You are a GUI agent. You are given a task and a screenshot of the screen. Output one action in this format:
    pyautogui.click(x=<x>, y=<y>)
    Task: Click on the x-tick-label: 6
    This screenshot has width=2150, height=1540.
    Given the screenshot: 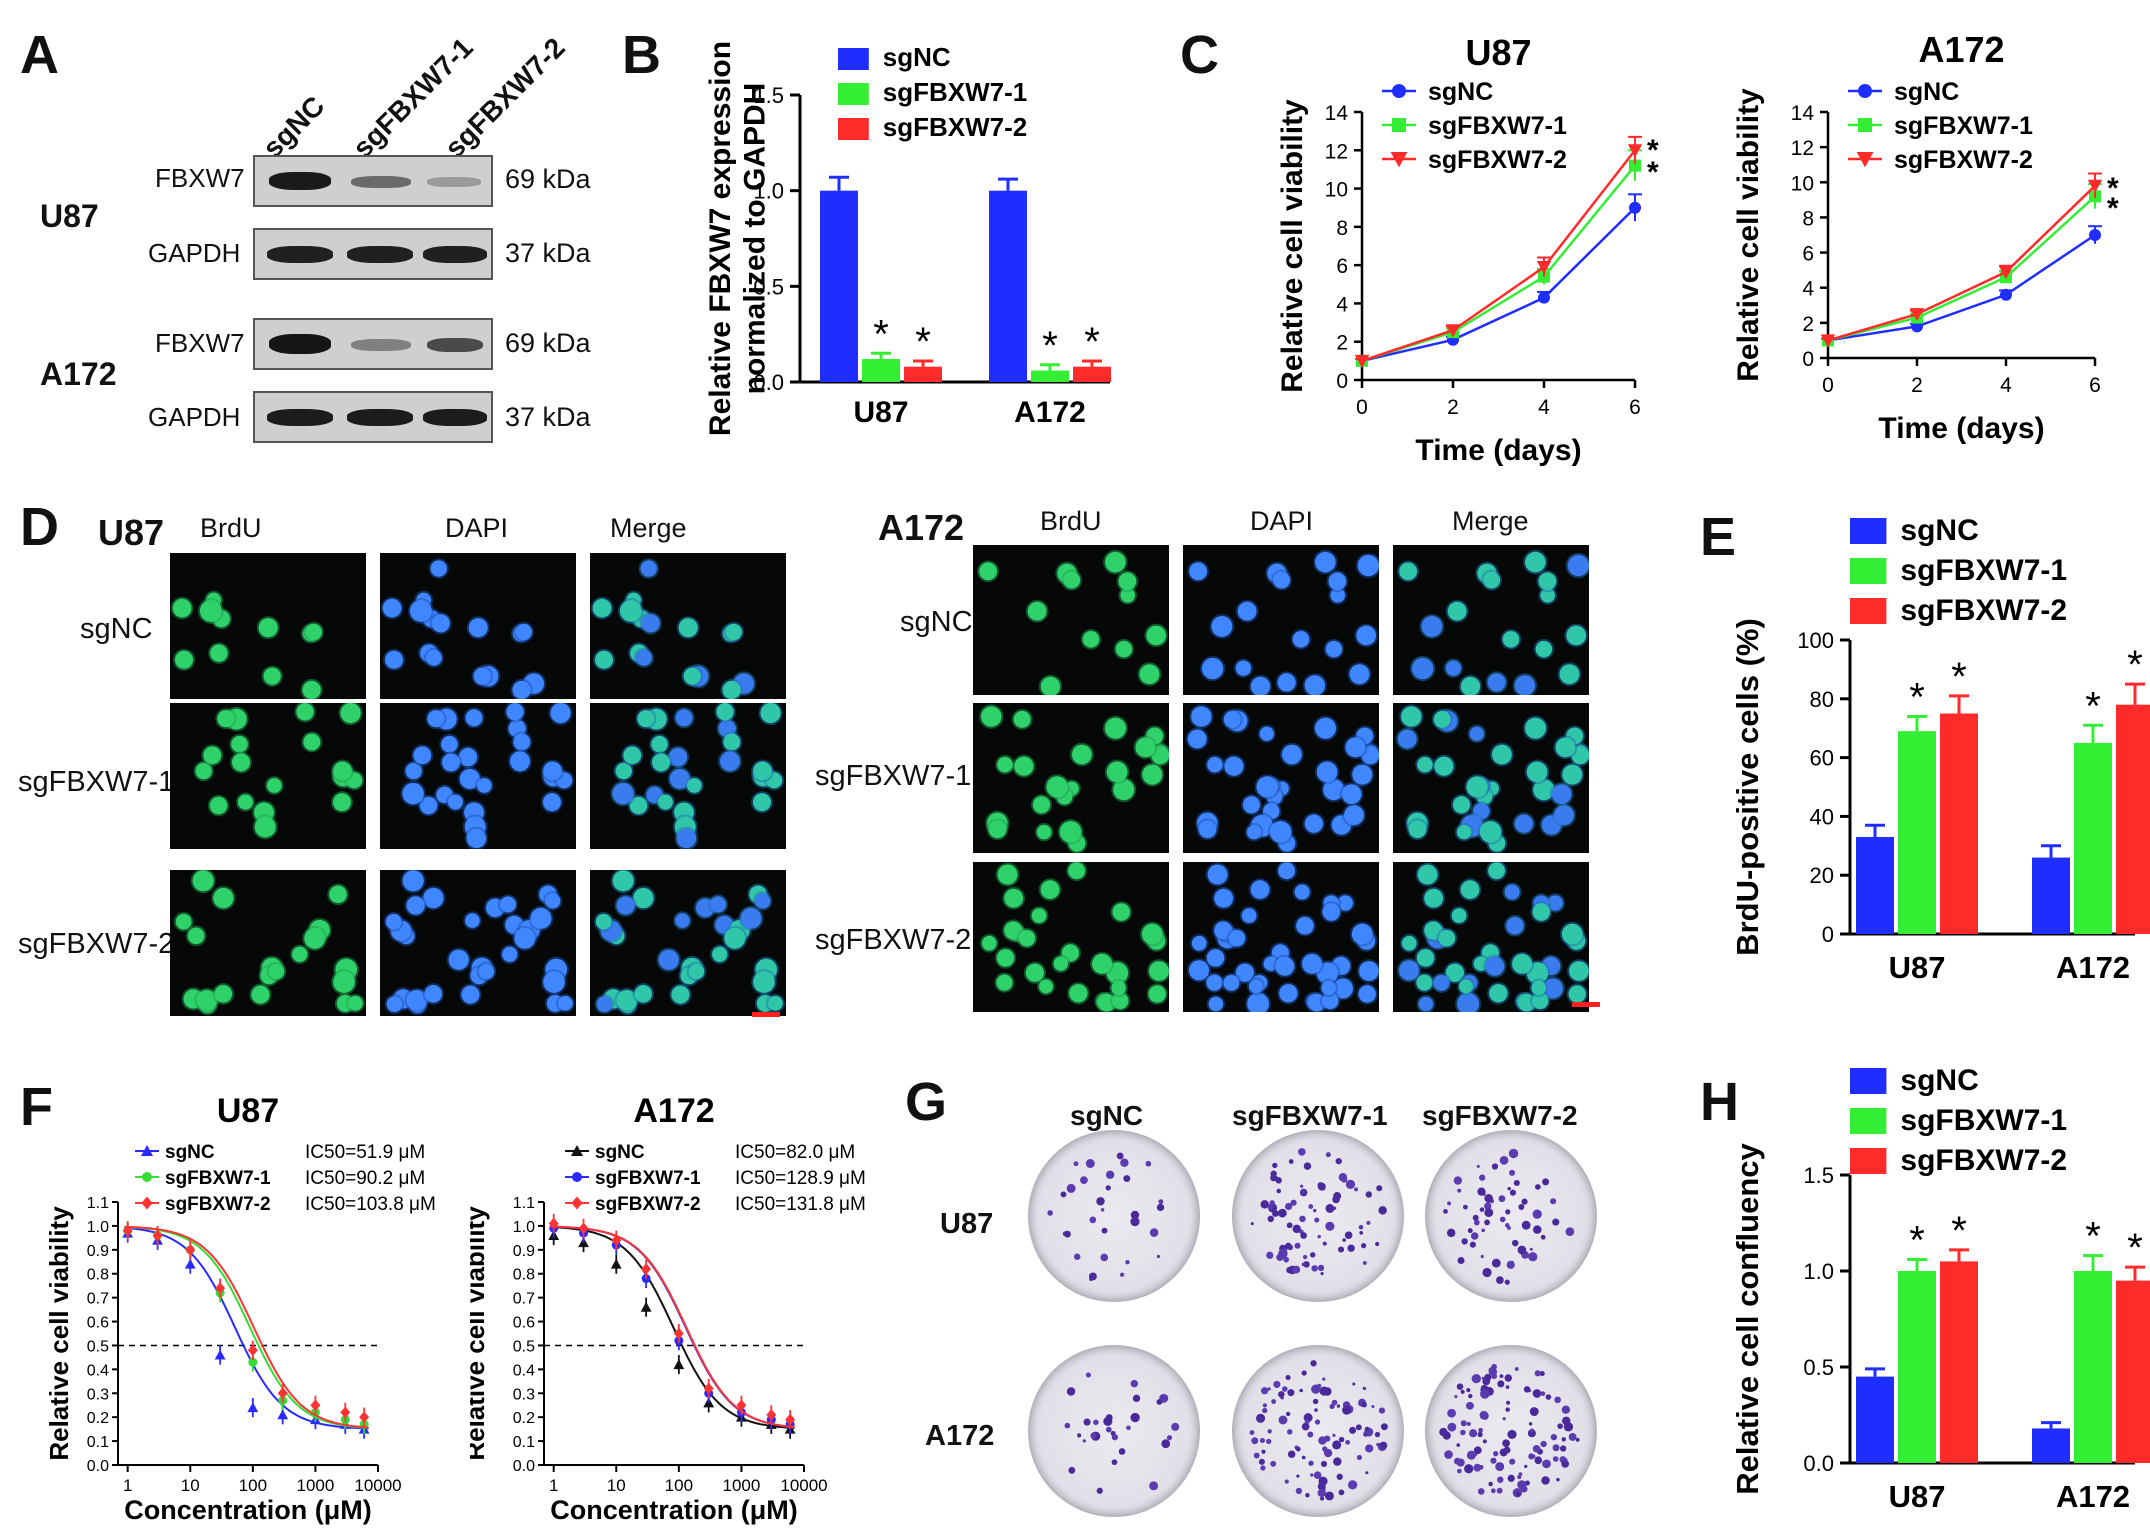 What is the action you would take?
    pyautogui.click(x=2095, y=385)
    